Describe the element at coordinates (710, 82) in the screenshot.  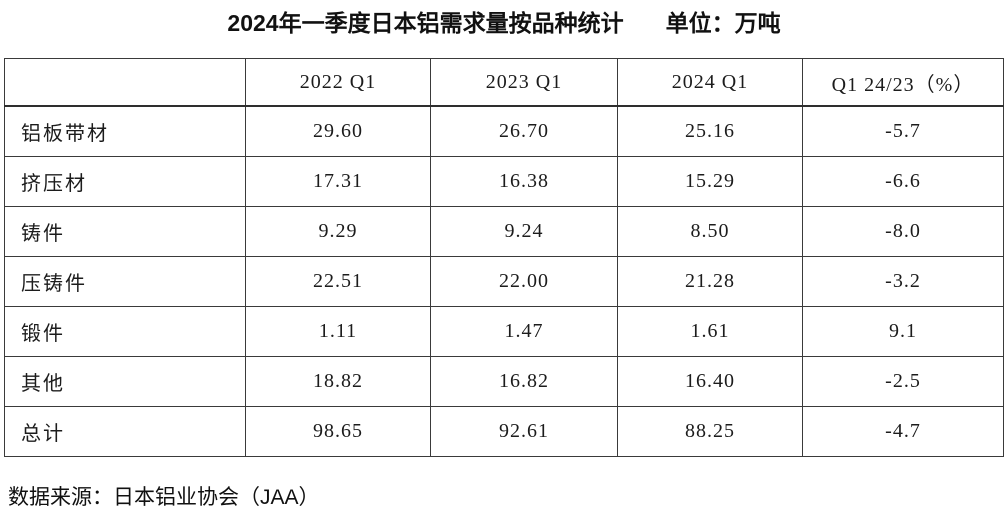
I see `header-cell-2024-q1: 2024 Q1` at that location.